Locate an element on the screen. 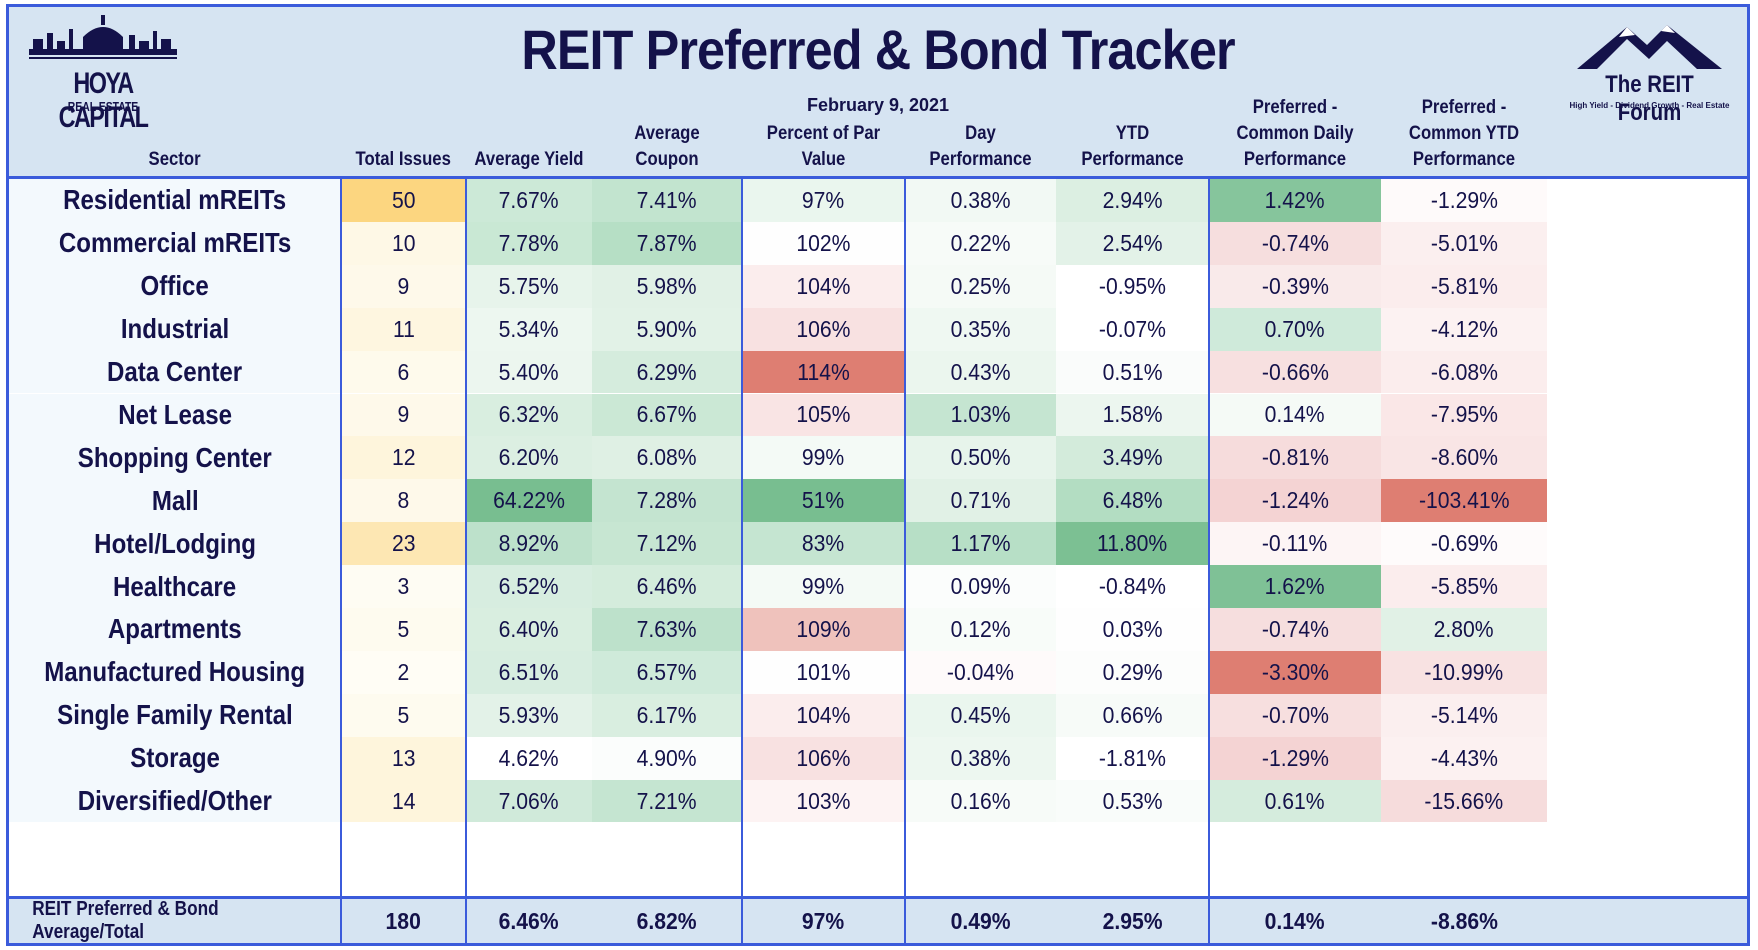 This screenshot has height=950, width=1758. page-title: REIT Preferred & Bond Tracker is located at coordinates (878, 49).